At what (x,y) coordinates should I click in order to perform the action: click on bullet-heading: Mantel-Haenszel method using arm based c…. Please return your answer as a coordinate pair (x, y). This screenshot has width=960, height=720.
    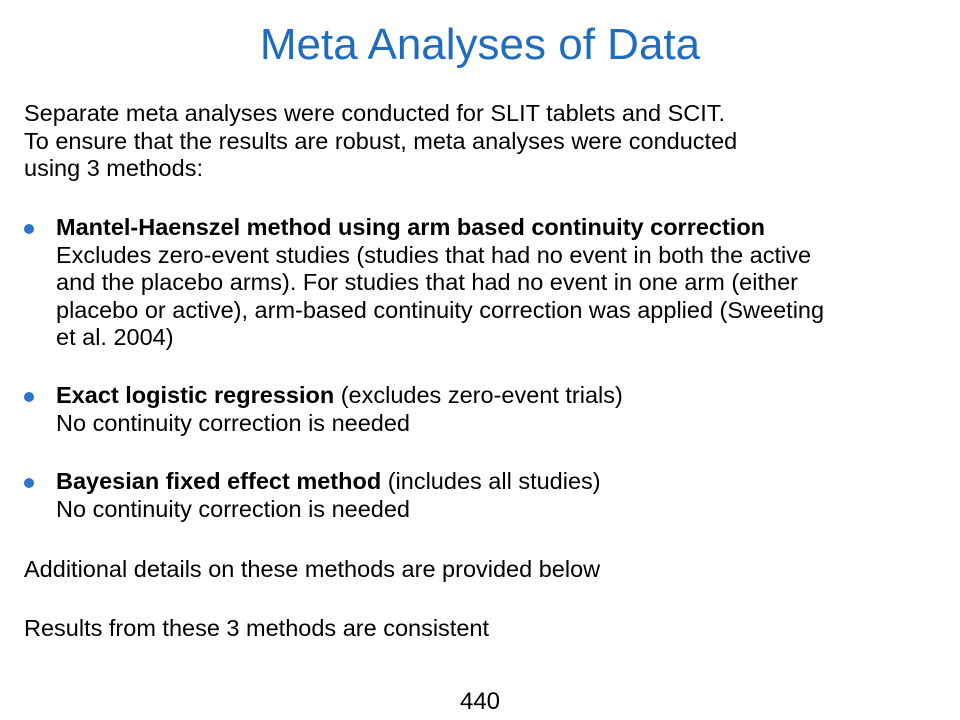
    Looking at the image, I should click on (411, 227).